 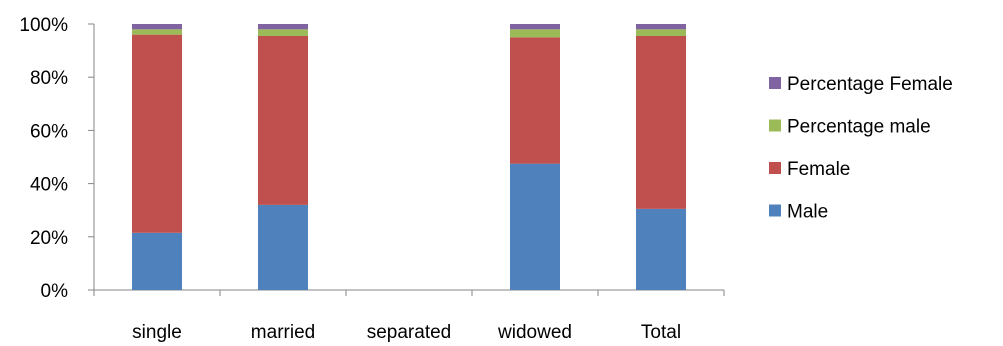 I want to click on bar-single-percentage-male, so click(x=157, y=32).